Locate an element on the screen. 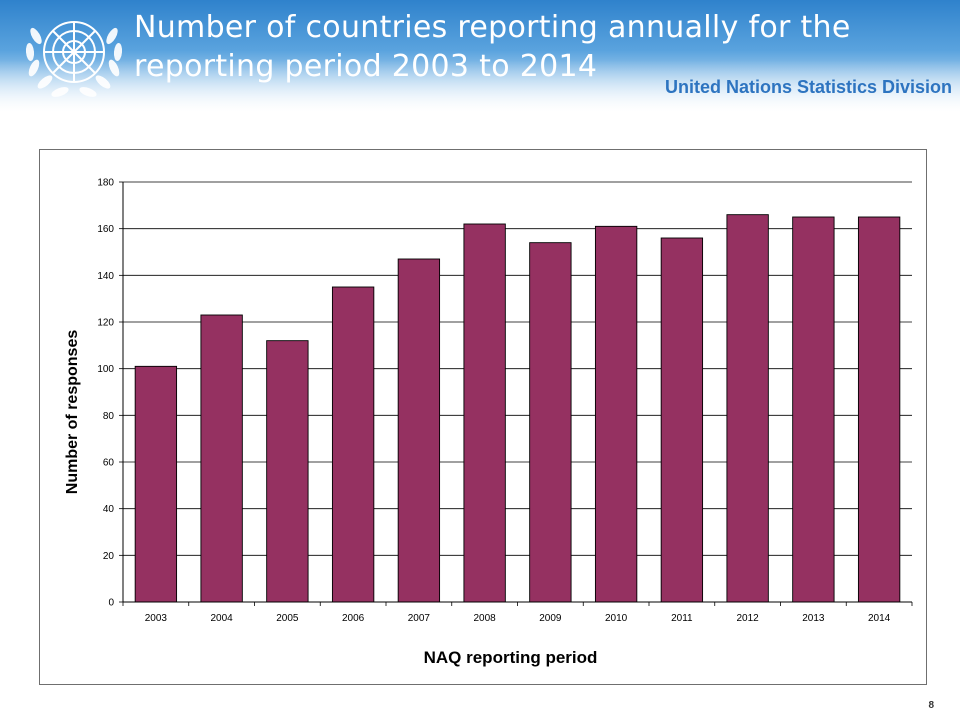  y-tick-label: 180 is located at coordinates (105, 183).